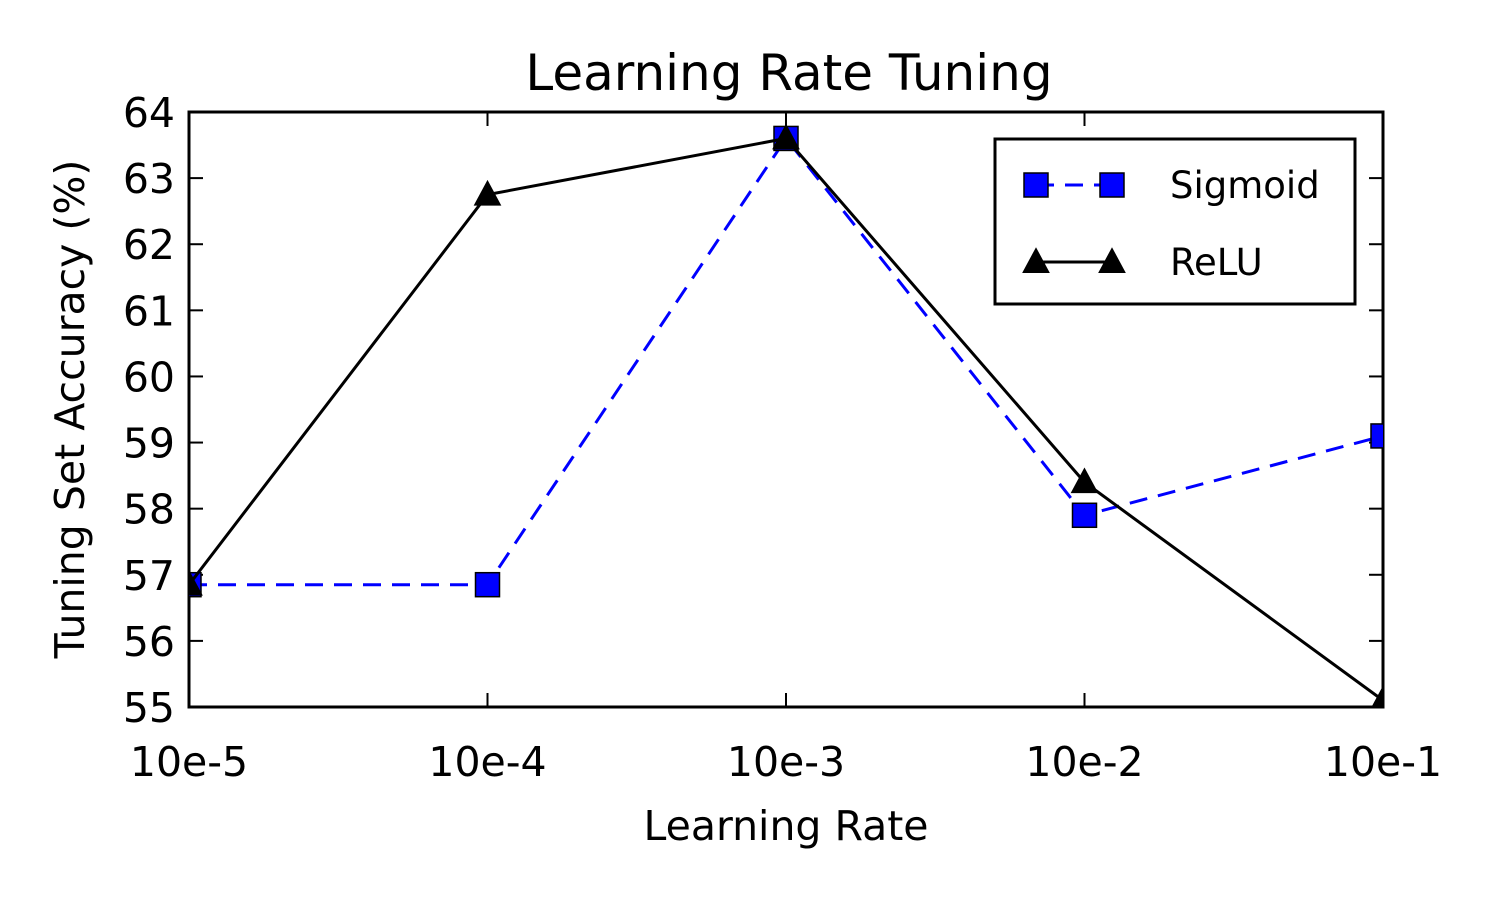  Describe the element at coordinates (149, 311) in the screenshot. I see `y-tick-label: 61` at that location.